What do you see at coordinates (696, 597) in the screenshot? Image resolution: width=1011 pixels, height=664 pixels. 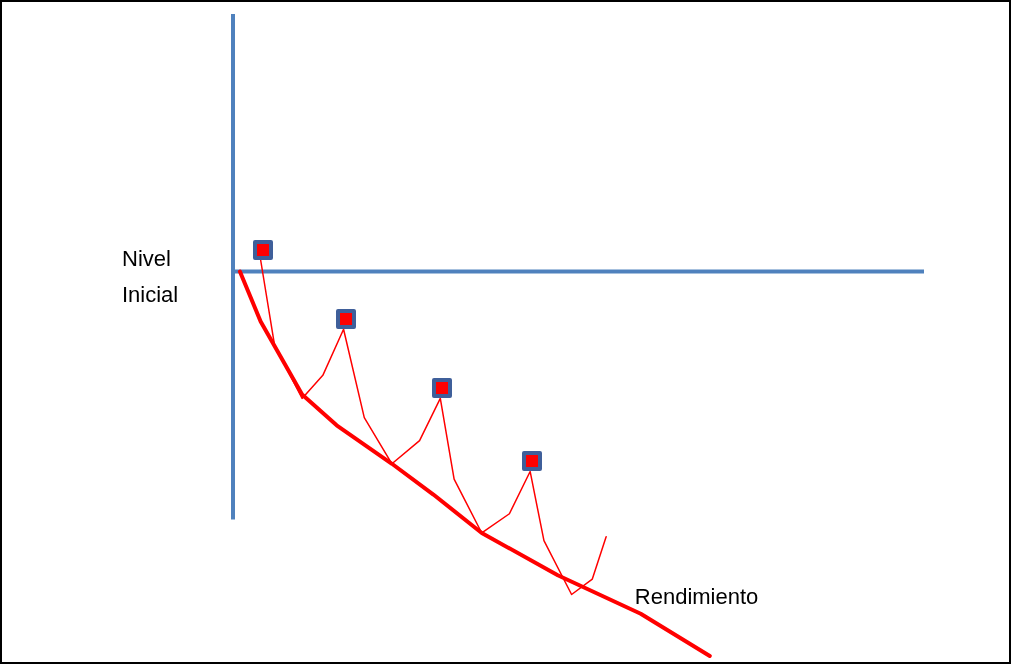 I see `series-label: Rendimiento` at bounding box center [696, 597].